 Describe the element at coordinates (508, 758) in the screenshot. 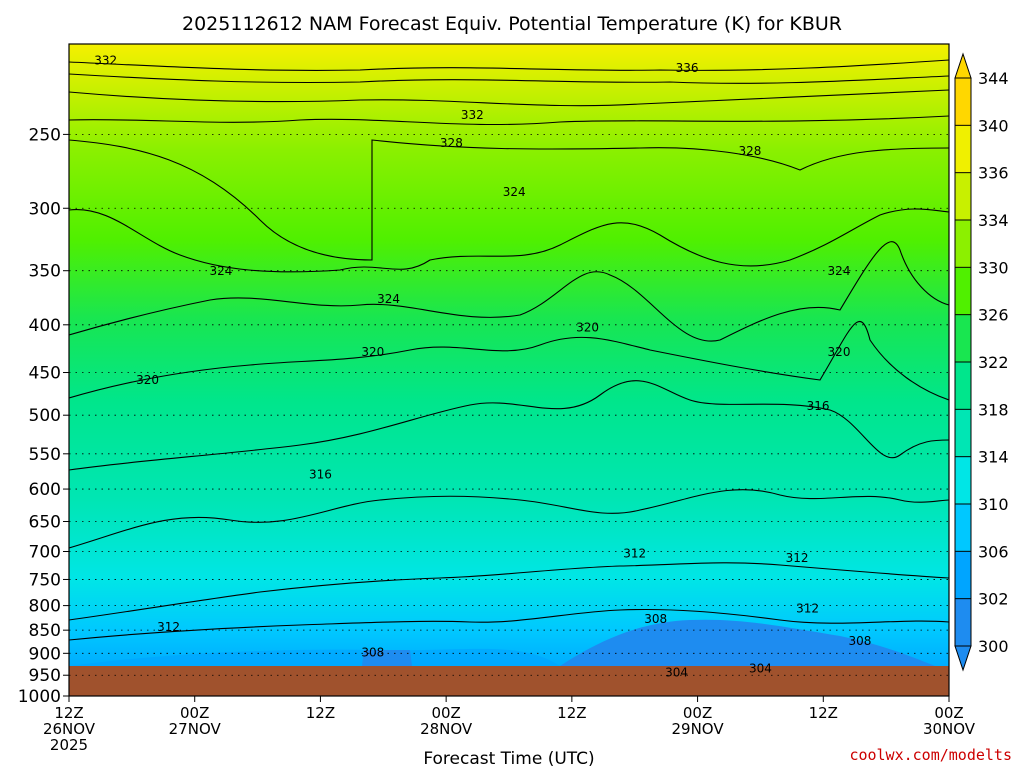

I see `x-axis-title: Forecast Time (UTC)` at that location.